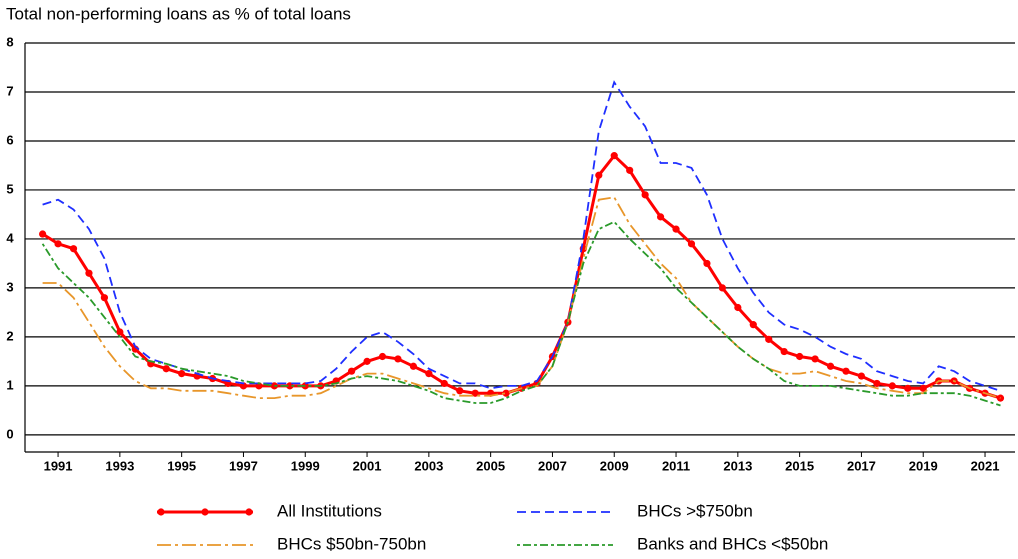 This screenshot has width=1018, height=559. Describe the element at coordinates (9, 433) in the screenshot. I see `y-tick-label: 0` at that location.